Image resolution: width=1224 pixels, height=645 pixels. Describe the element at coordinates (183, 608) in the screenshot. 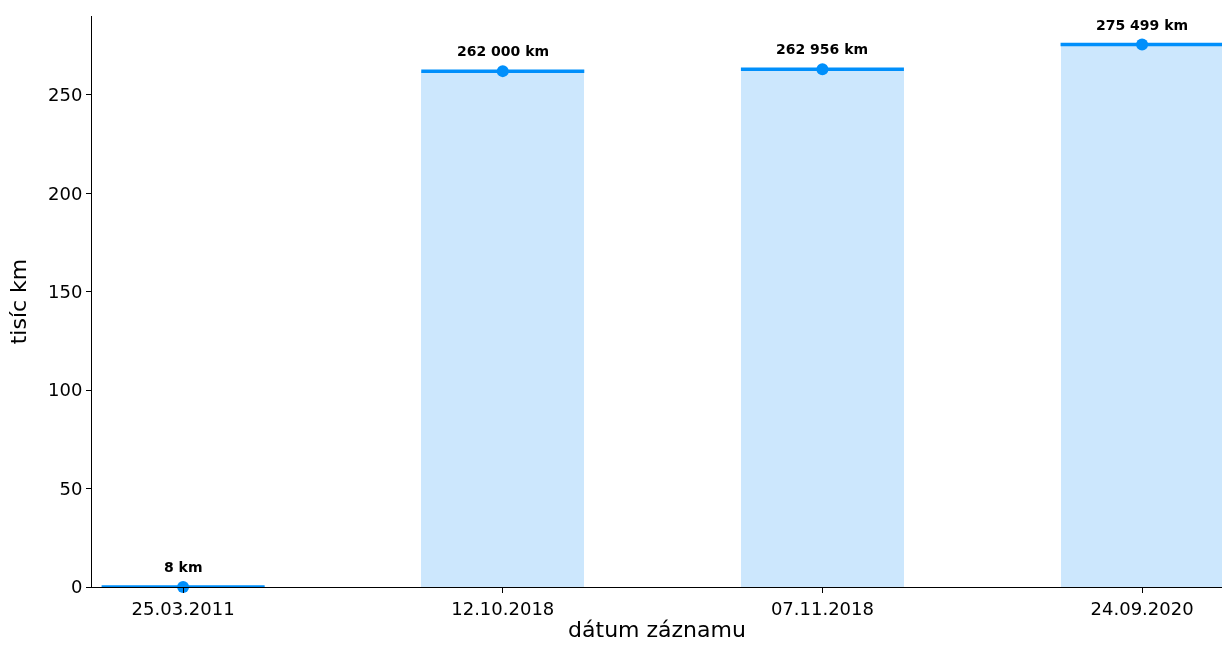

I see `x-tick-label: 25.03.2011` at that location.